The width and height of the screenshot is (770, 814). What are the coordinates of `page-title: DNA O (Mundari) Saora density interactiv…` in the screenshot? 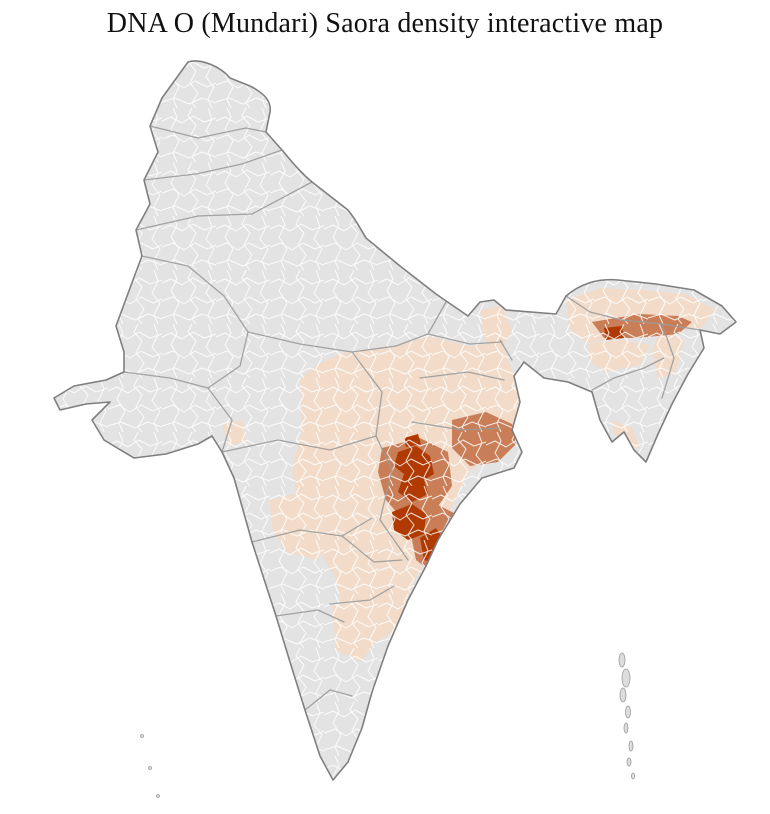 It's located at (385, 23).